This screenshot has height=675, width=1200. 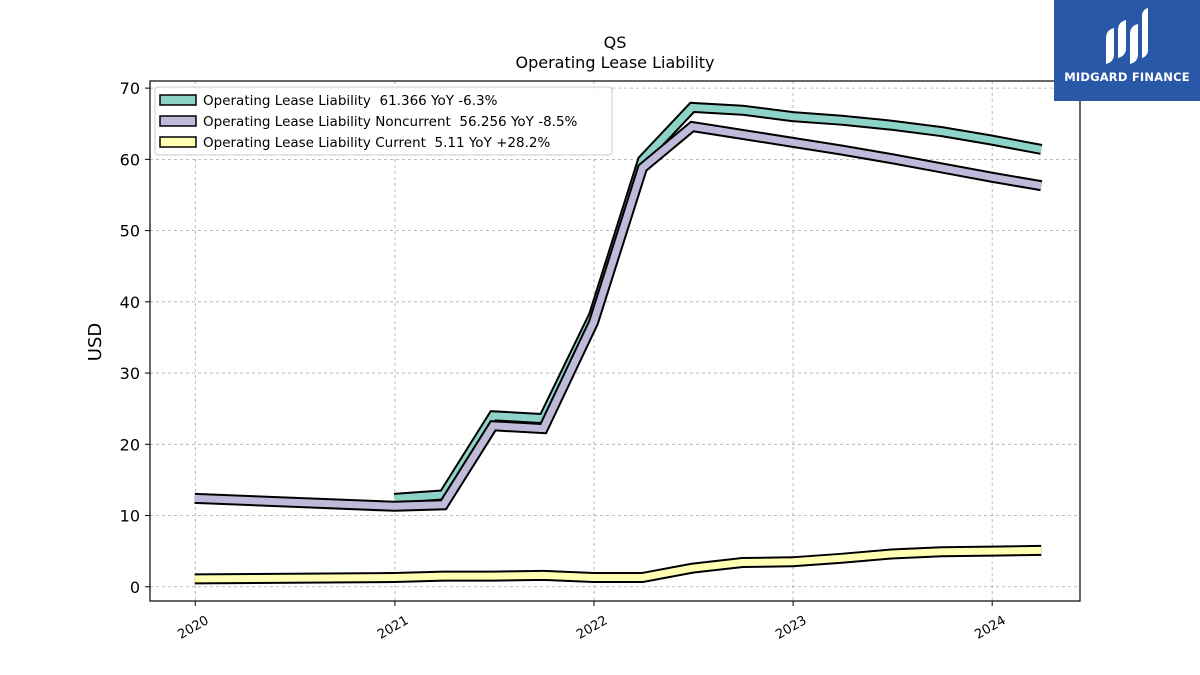 I want to click on chart-subtitle: Operating Lease Liability, so click(x=614, y=62).